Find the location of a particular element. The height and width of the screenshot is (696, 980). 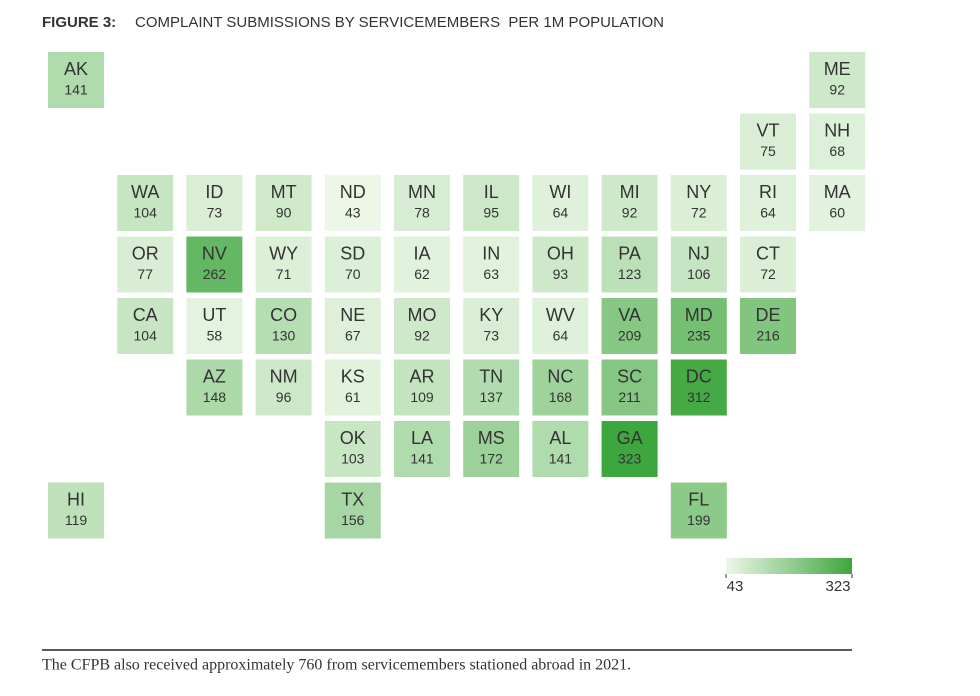

state-label: RI is located at coordinates (768, 192).